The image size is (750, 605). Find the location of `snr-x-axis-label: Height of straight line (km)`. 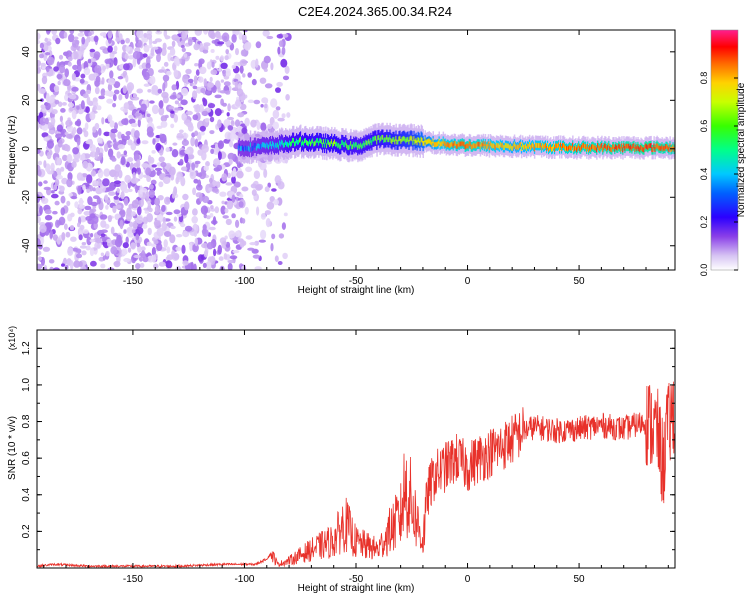

snr-x-axis-label: Height of straight line (km) is located at coordinates (356, 588).